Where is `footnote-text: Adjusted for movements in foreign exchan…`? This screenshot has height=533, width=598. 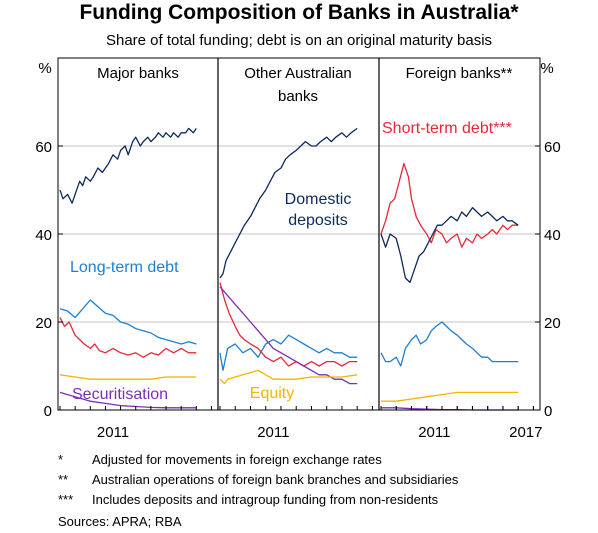
footnote-text: Adjusted for movements in foreign exchan… is located at coordinates (237, 459).